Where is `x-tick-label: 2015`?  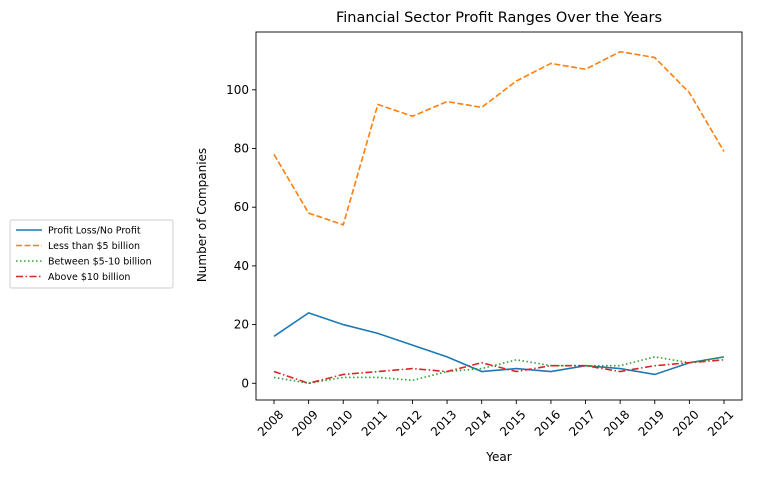
x-tick-label: 2015 is located at coordinates (512, 422).